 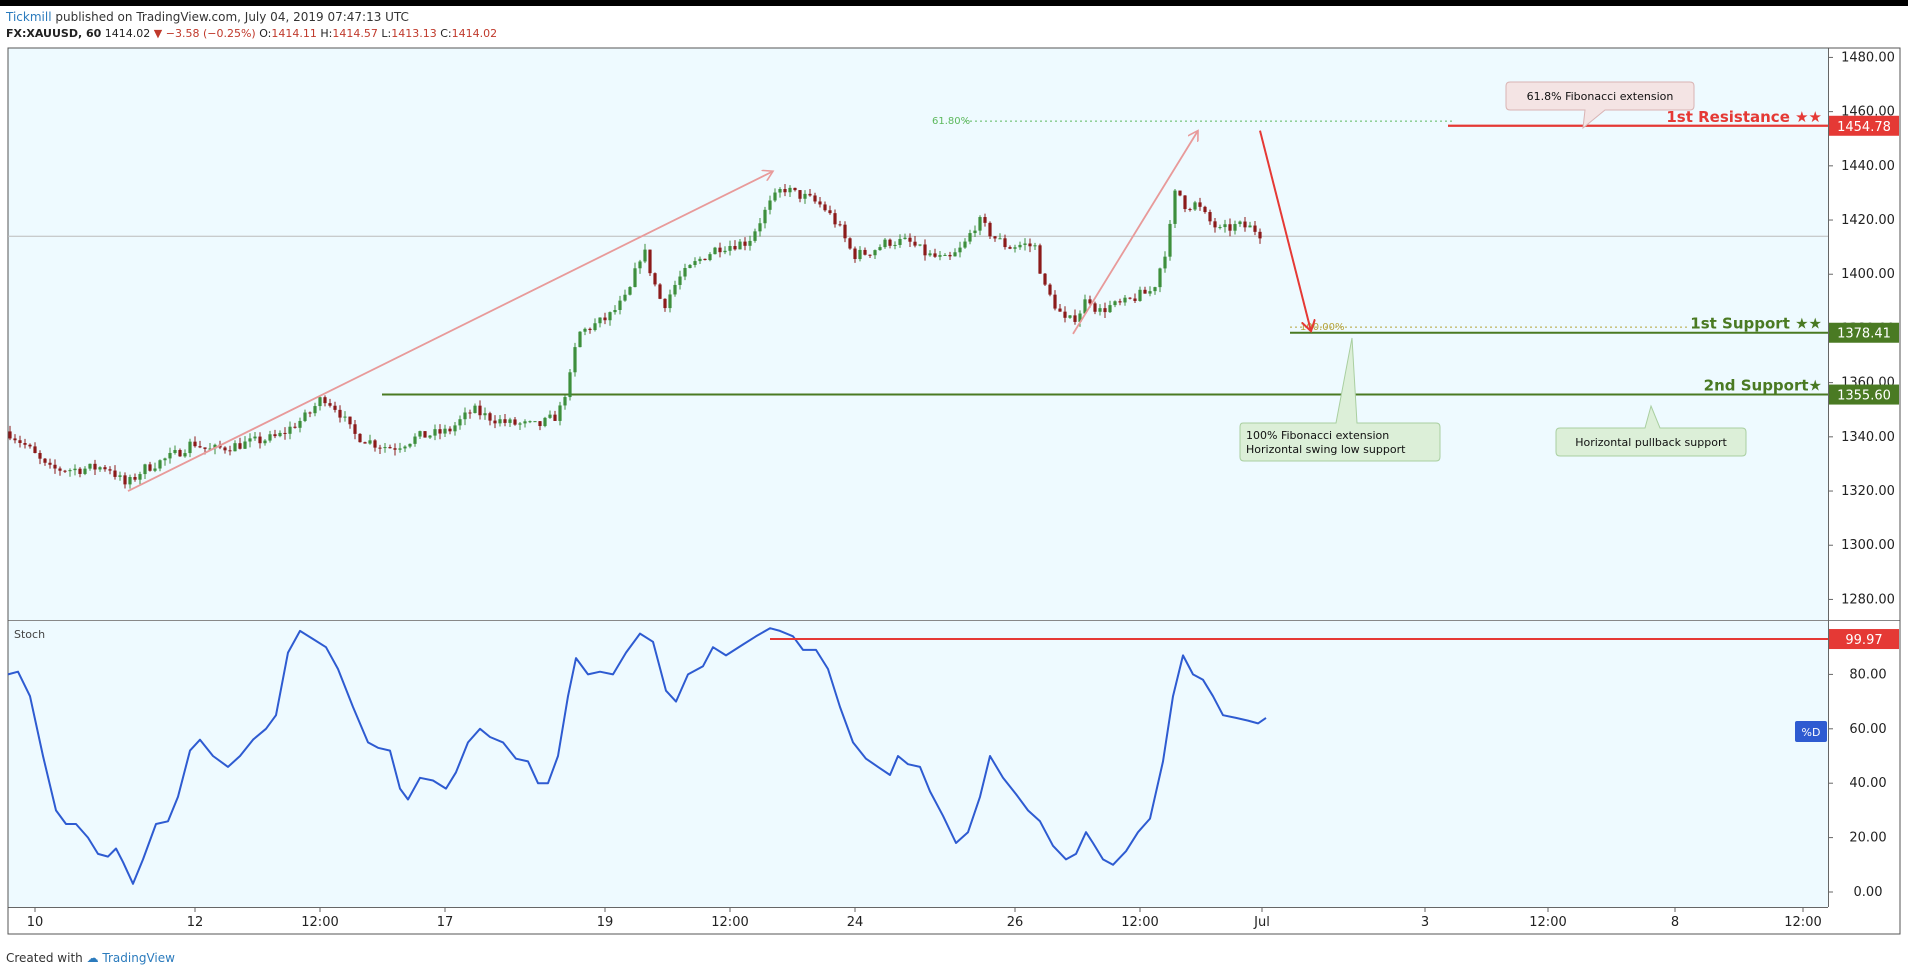 I want to click on time-tick-label: 19, so click(x=605, y=922).